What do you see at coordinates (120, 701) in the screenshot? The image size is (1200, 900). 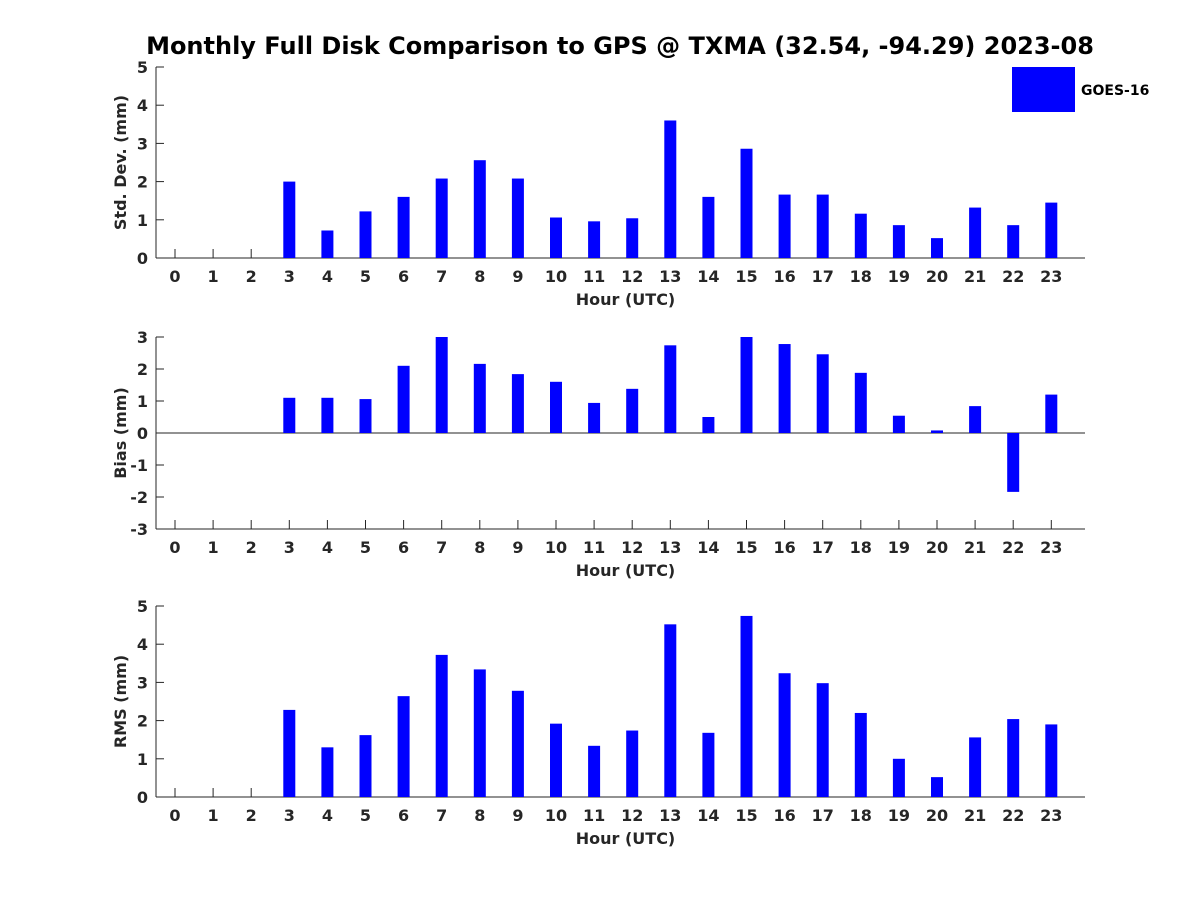 I see `y-axis-label: RMS (mm)` at bounding box center [120, 701].